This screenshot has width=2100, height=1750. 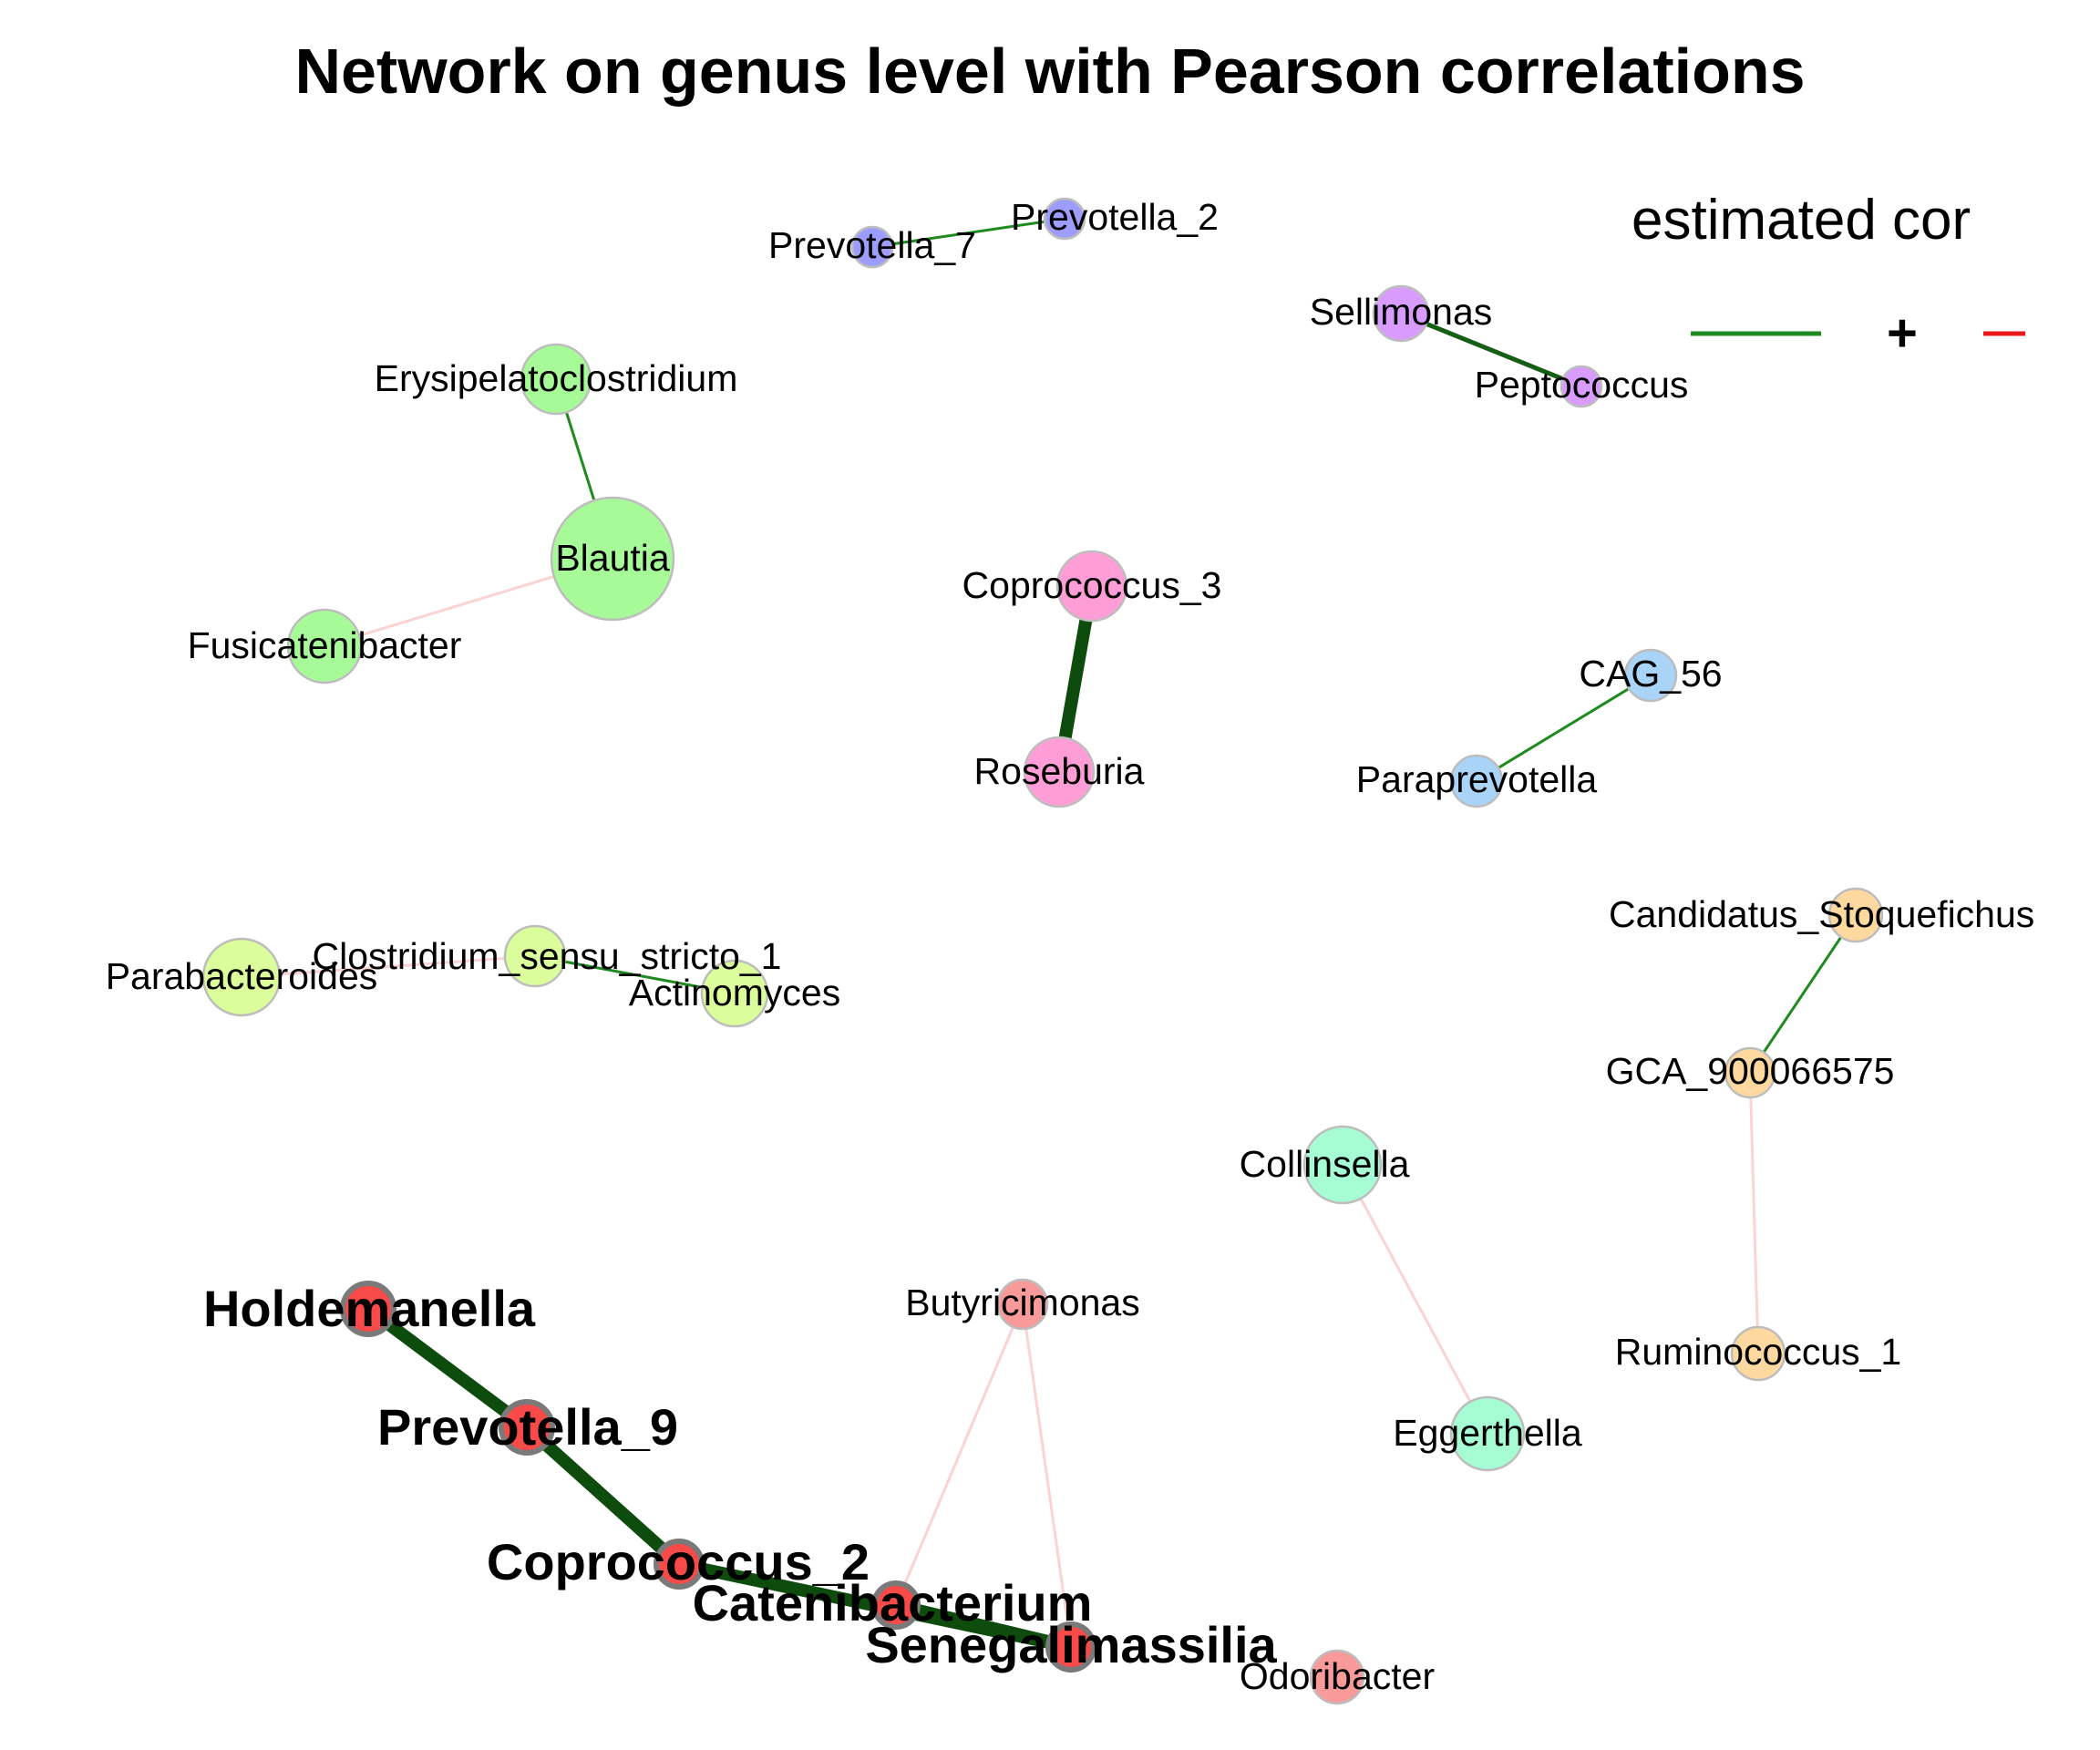 What do you see at coordinates (1415, 1300) in the screenshot?
I see `edge-collinsella-eggerthella` at bounding box center [1415, 1300].